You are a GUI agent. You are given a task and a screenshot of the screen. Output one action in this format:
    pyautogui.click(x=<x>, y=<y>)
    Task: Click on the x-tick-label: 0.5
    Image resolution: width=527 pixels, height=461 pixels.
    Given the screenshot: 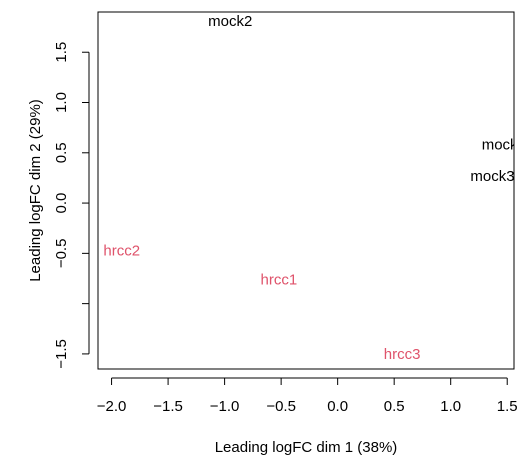 What is the action you would take?
    pyautogui.click(x=394, y=406)
    